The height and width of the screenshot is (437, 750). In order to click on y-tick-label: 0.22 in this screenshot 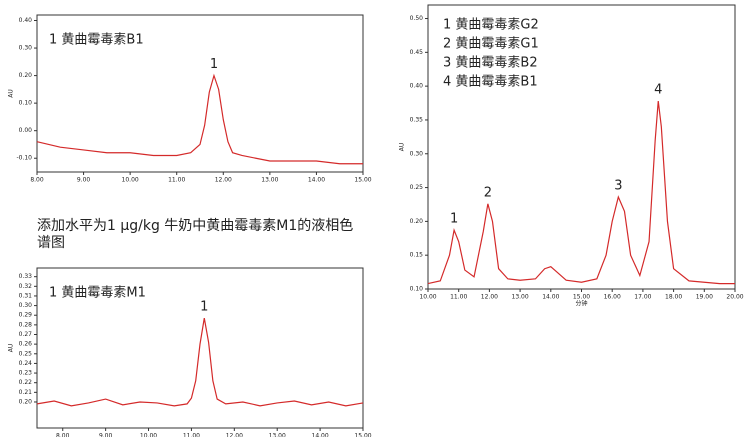, I will do `click(26, 382)`.